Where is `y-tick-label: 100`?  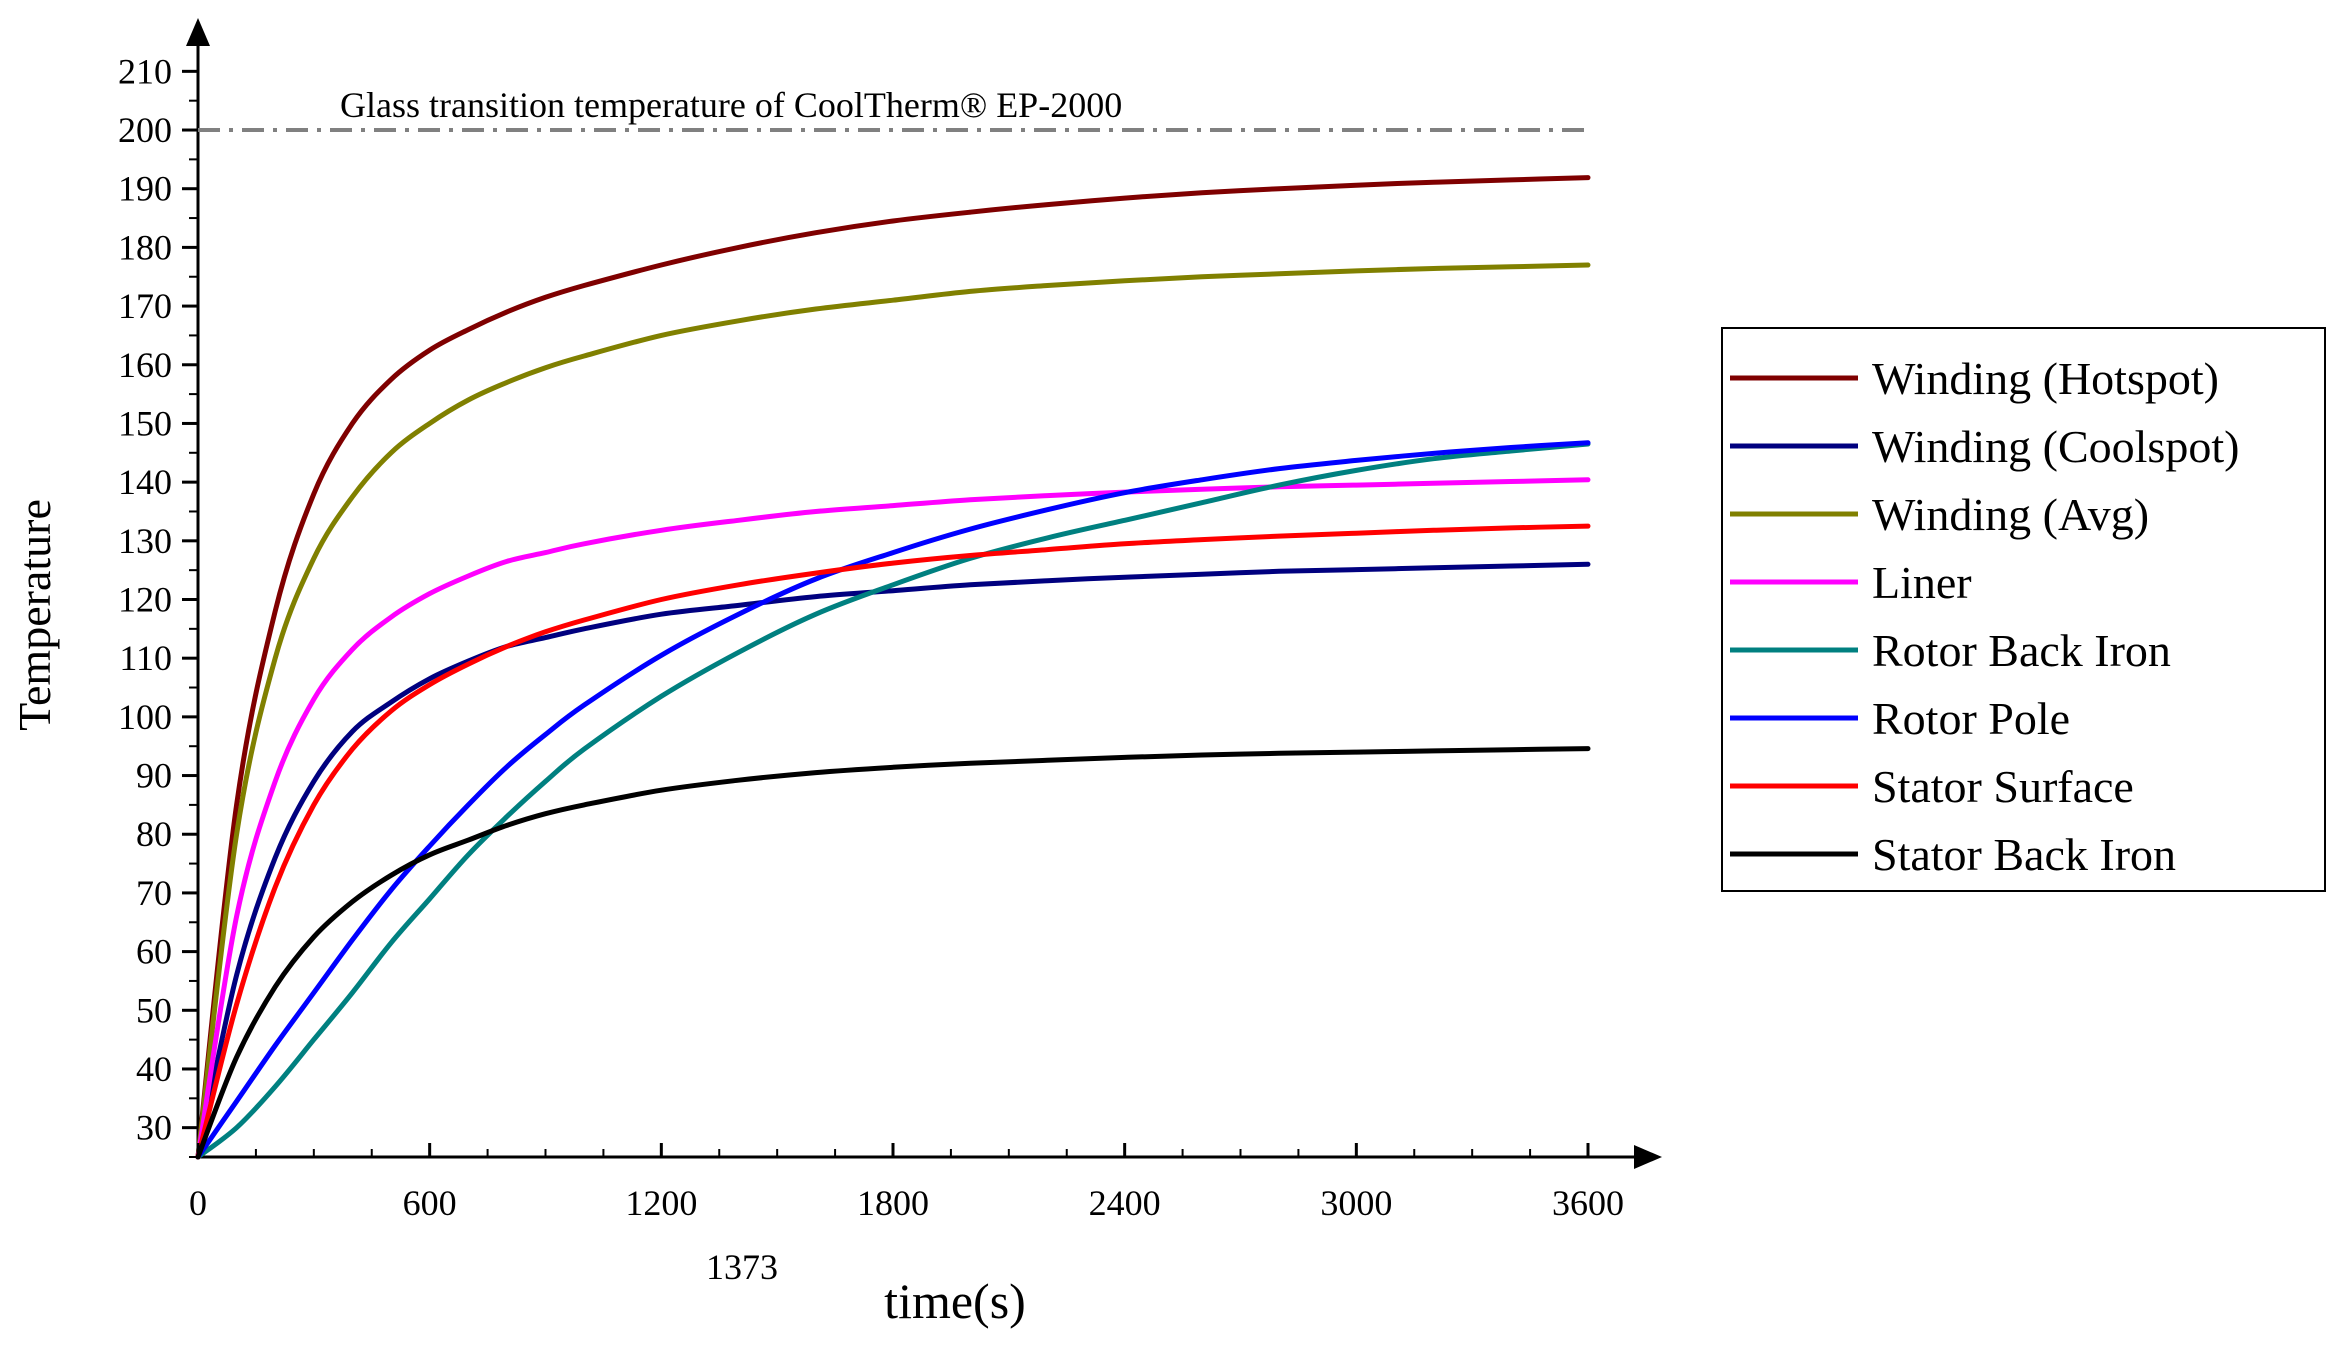
y-tick-label: 100 is located at coordinates (145, 717).